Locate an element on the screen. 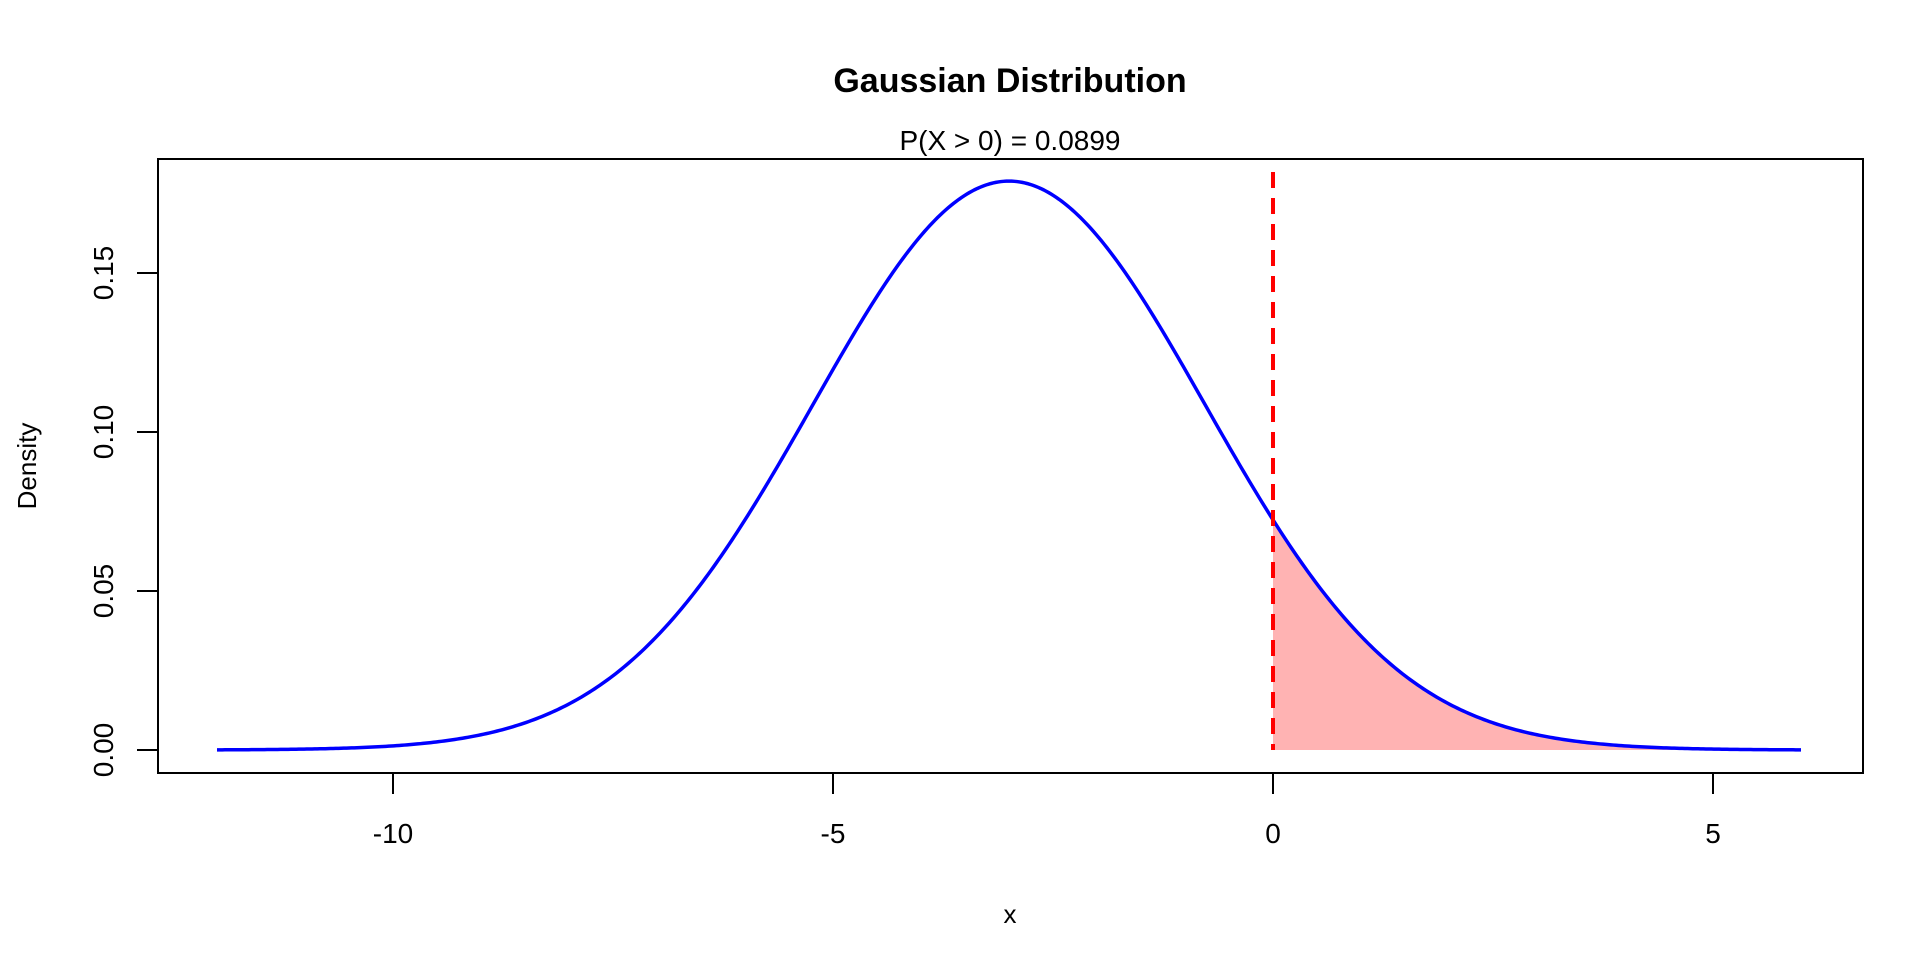 Image resolution: width=1920 pixels, height=960 pixels. x-tick-label: 5 is located at coordinates (1713, 833).